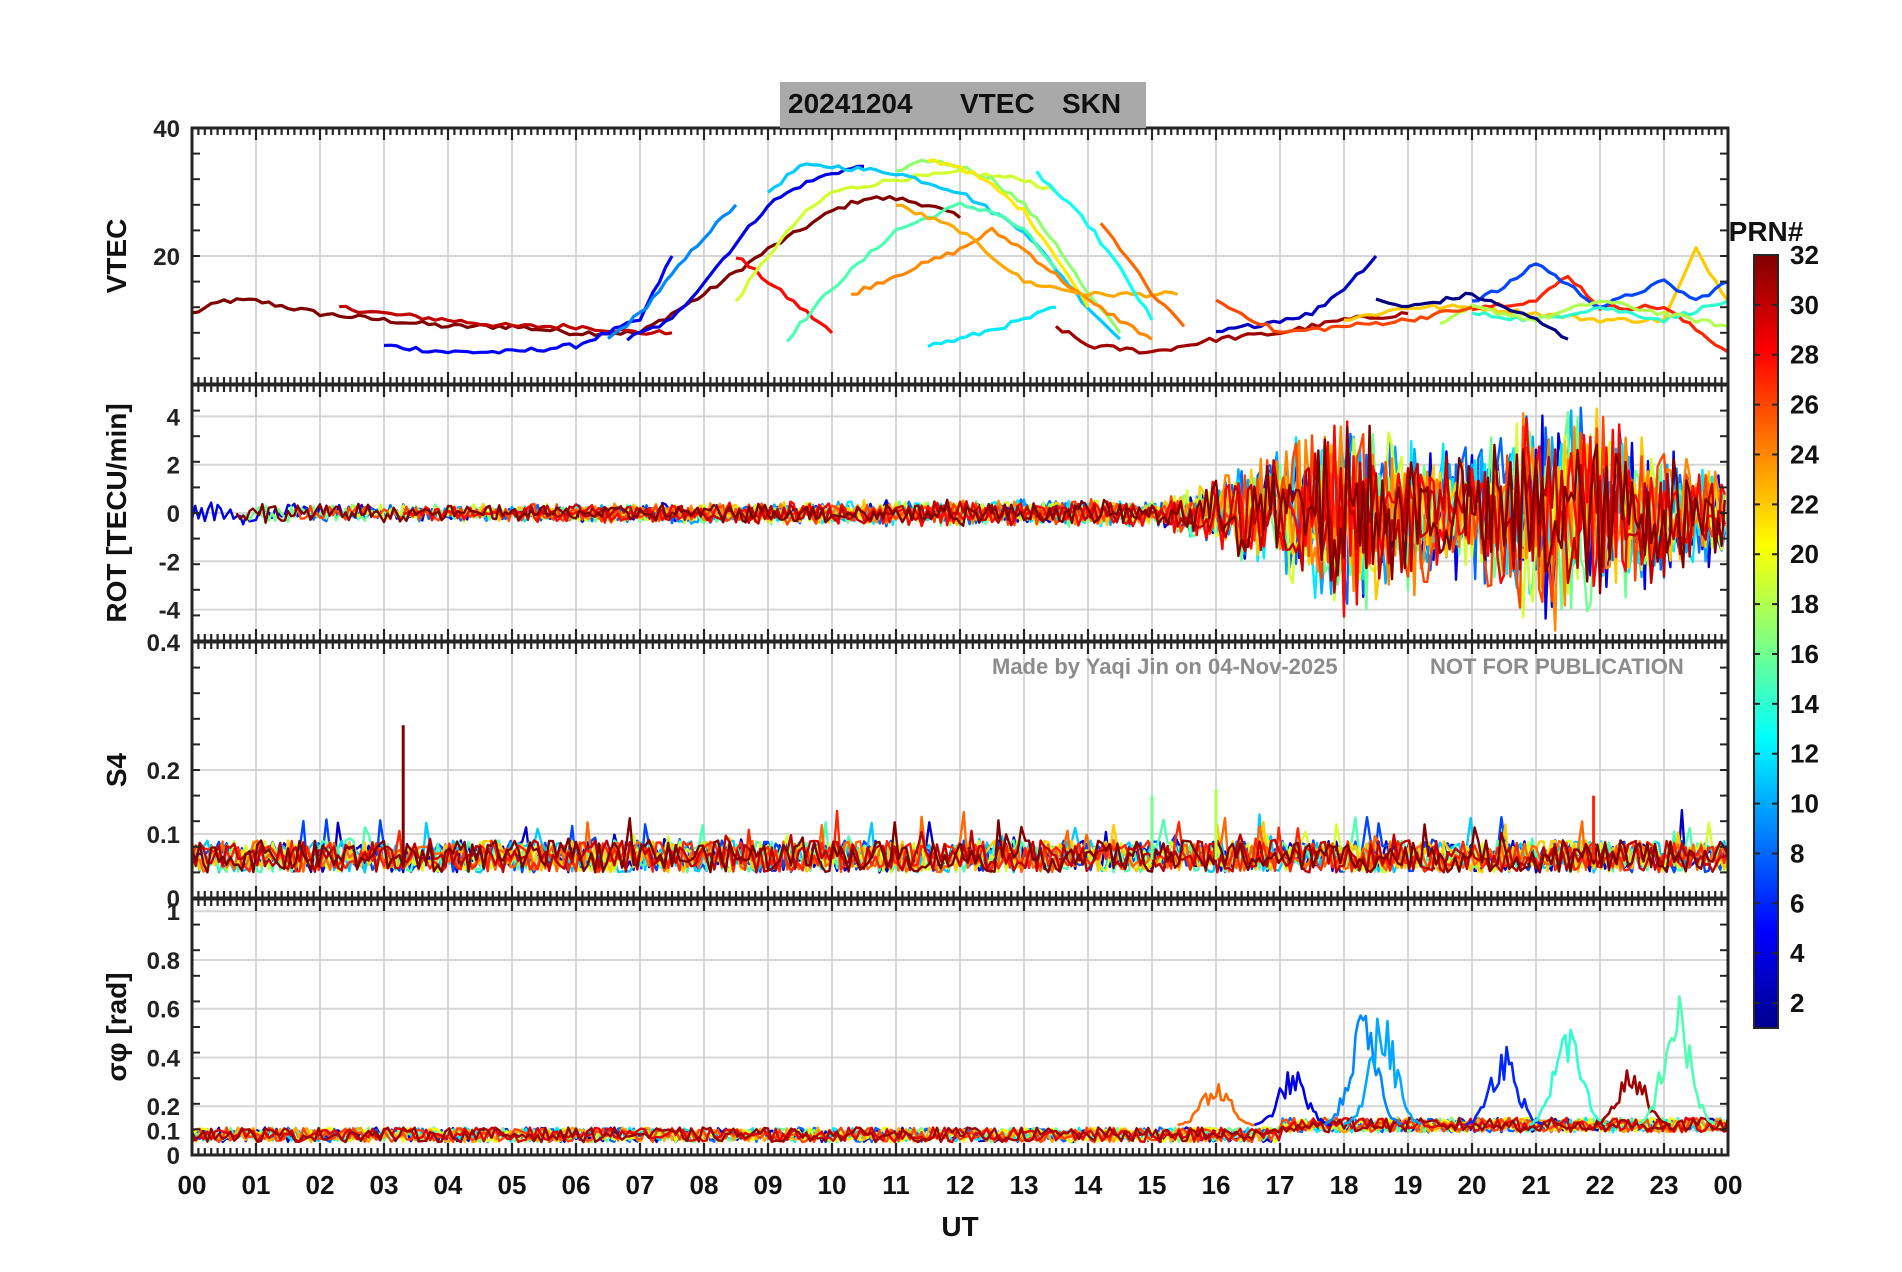 The image size is (1902, 1272). I want to click on vtec-trace-prn18, so click(1584, 313).